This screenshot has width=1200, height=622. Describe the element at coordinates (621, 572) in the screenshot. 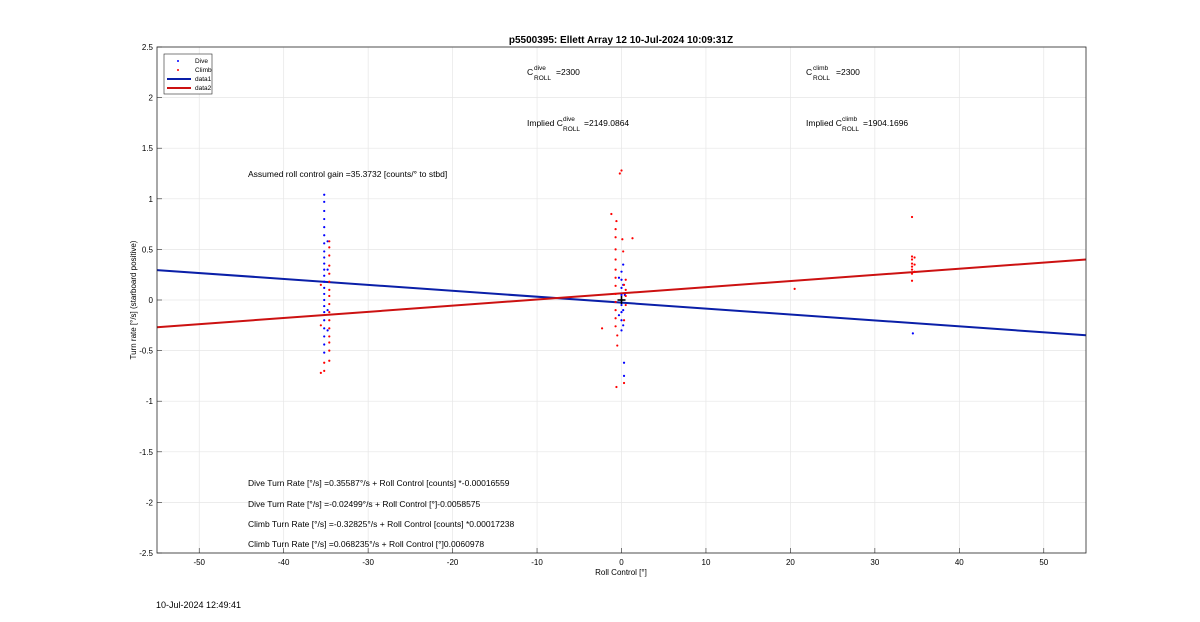

I see `x-axis-label: Roll Control [°]` at that location.